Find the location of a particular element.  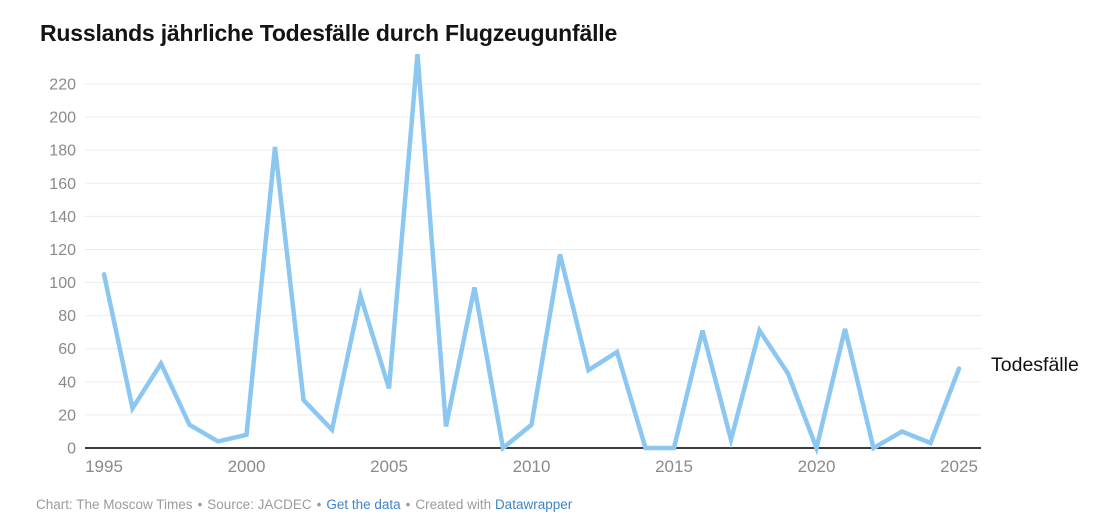

x-tick-label: 2015 is located at coordinates (674, 466).